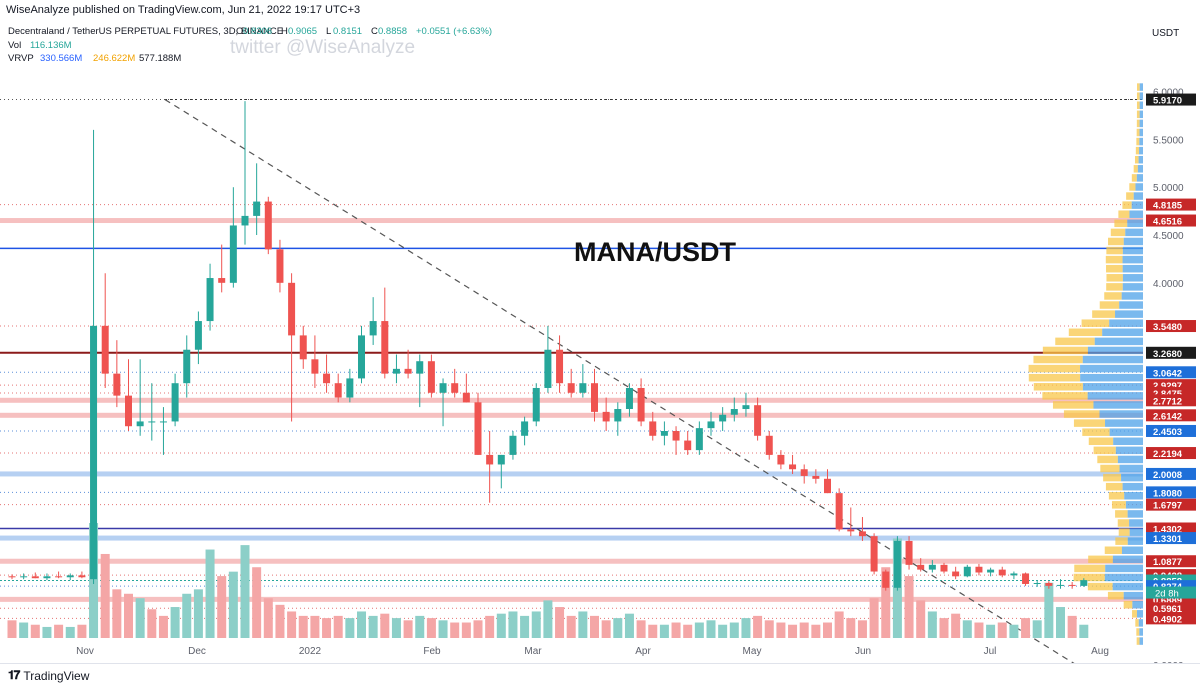  I want to click on tradingview-icon: 𝟏𝟕, so click(14, 675).